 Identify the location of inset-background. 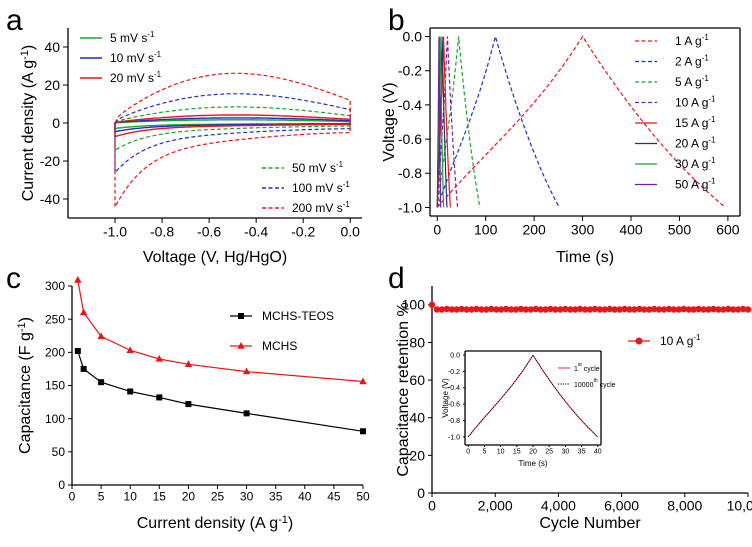
(533, 398).